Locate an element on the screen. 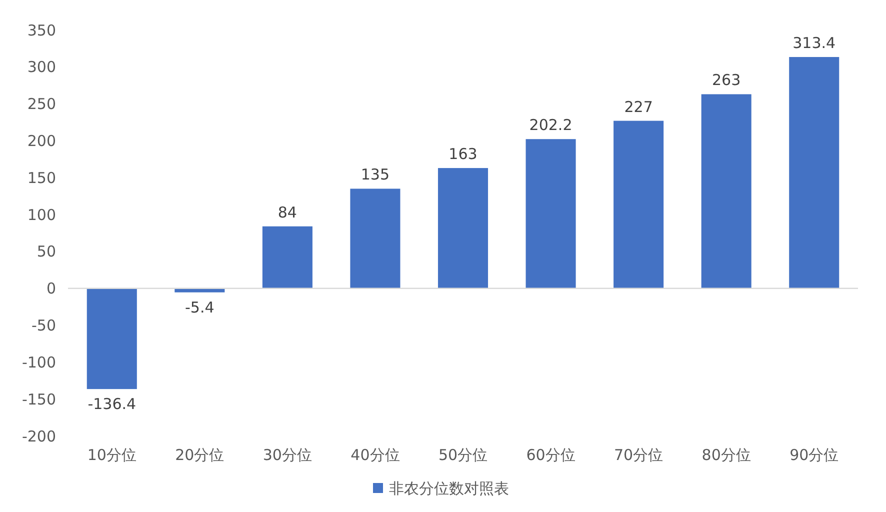 This screenshot has width=886, height=512. x-tick-label: 10分位 is located at coordinates (111, 455).